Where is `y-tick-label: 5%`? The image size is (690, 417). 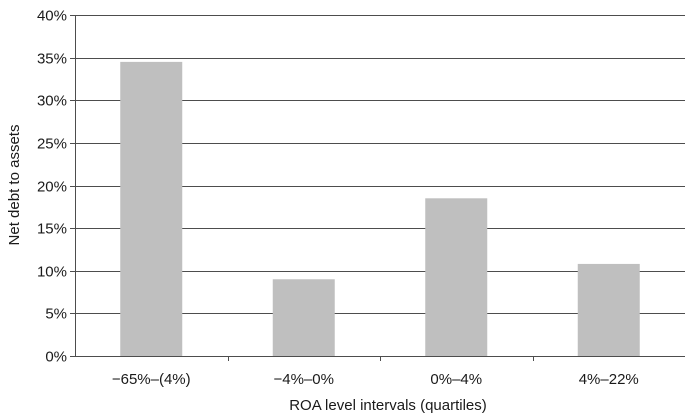 y-tick-label: 5% is located at coordinates (56, 314).